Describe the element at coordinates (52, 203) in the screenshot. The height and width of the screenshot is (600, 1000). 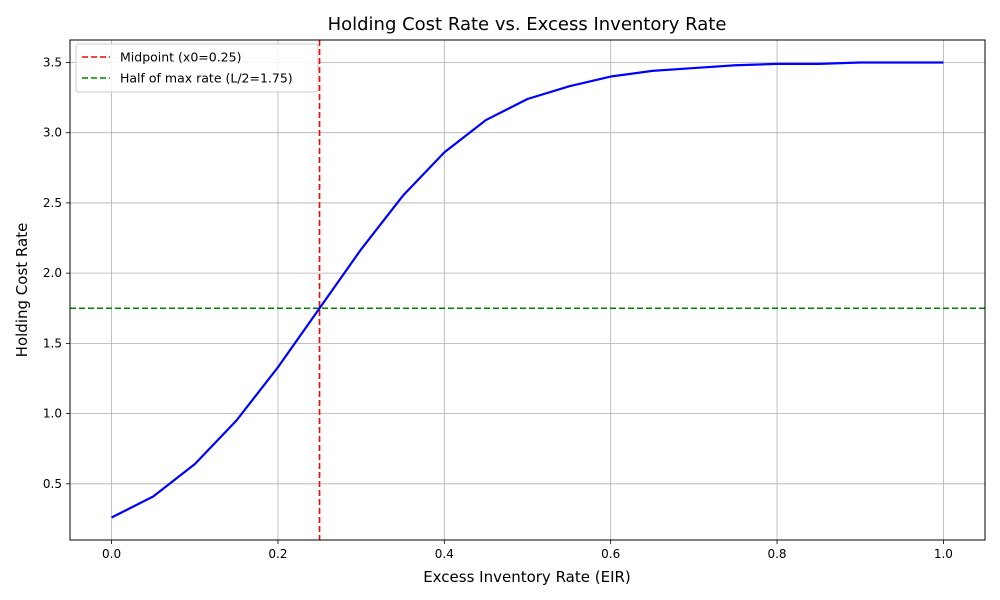
I see `y-tick-label: 2.5` at that location.